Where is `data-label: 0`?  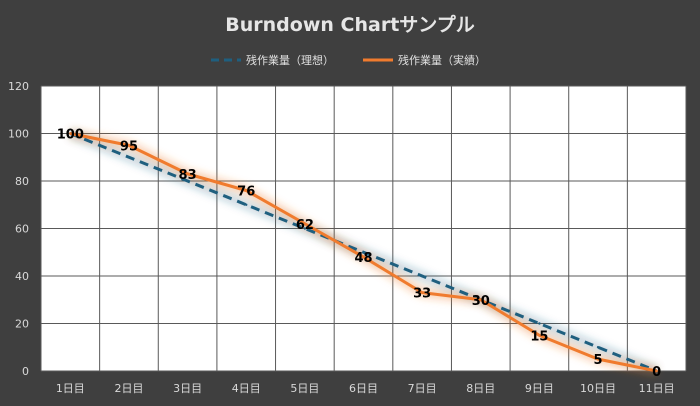
data-label: 0 is located at coordinates (656, 372).